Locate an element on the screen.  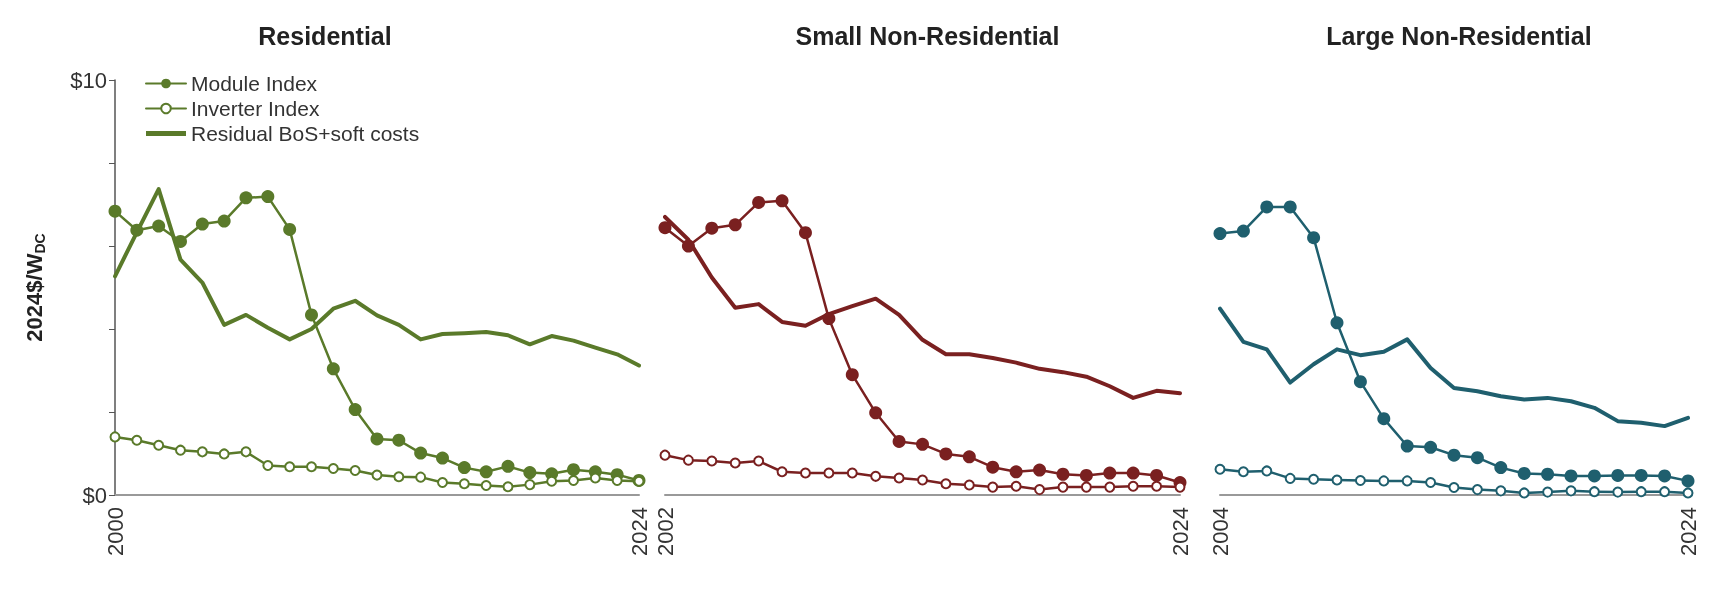
x-tick-label: 2004 is located at coordinates (1220, 531).